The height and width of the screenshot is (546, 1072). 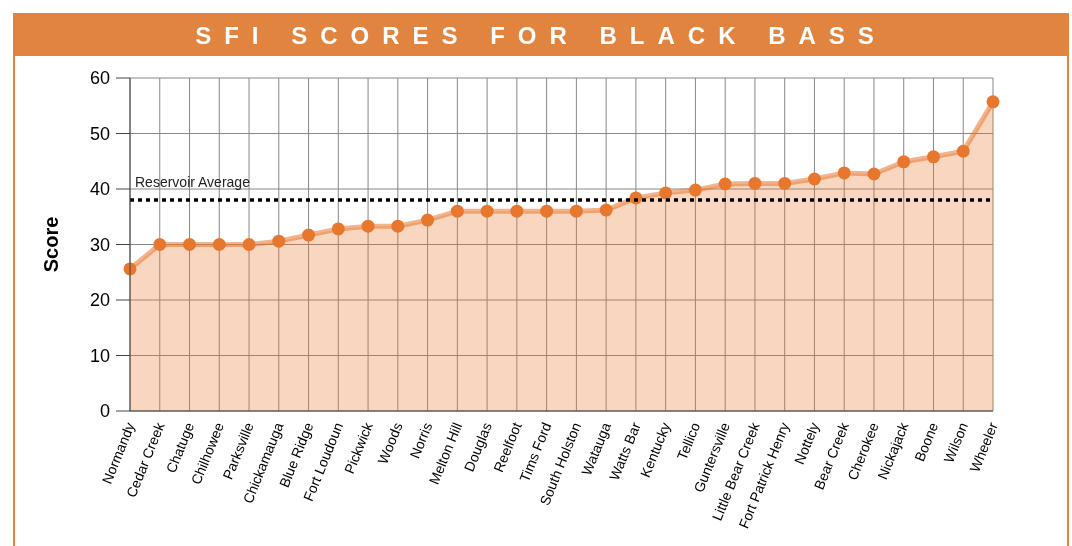 What do you see at coordinates (99, 189) in the screenshot?
I see `y-tick-label: 40` at bounding box center [99, 189].